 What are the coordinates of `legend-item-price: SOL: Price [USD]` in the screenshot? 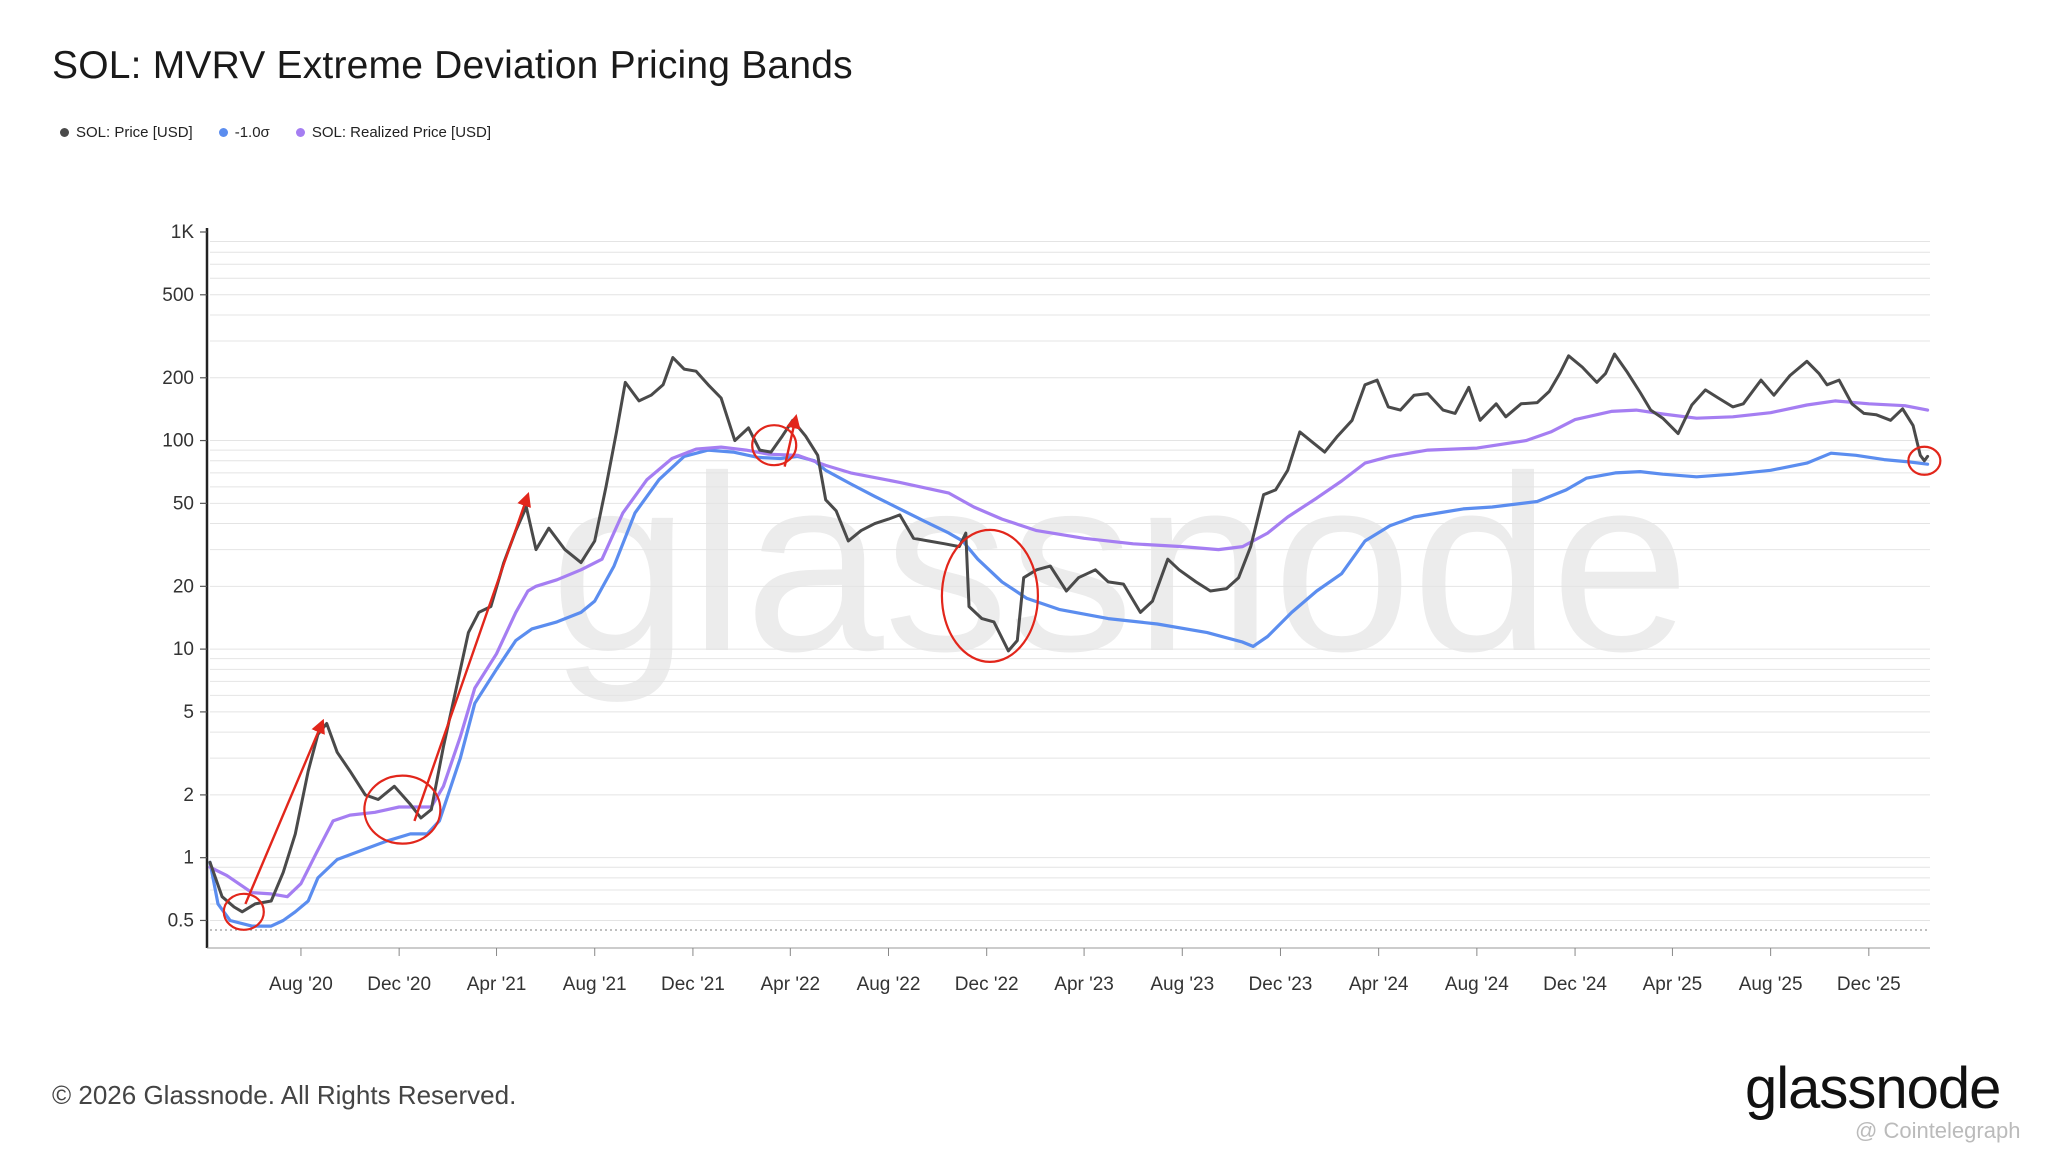 It's located at (126, 132).